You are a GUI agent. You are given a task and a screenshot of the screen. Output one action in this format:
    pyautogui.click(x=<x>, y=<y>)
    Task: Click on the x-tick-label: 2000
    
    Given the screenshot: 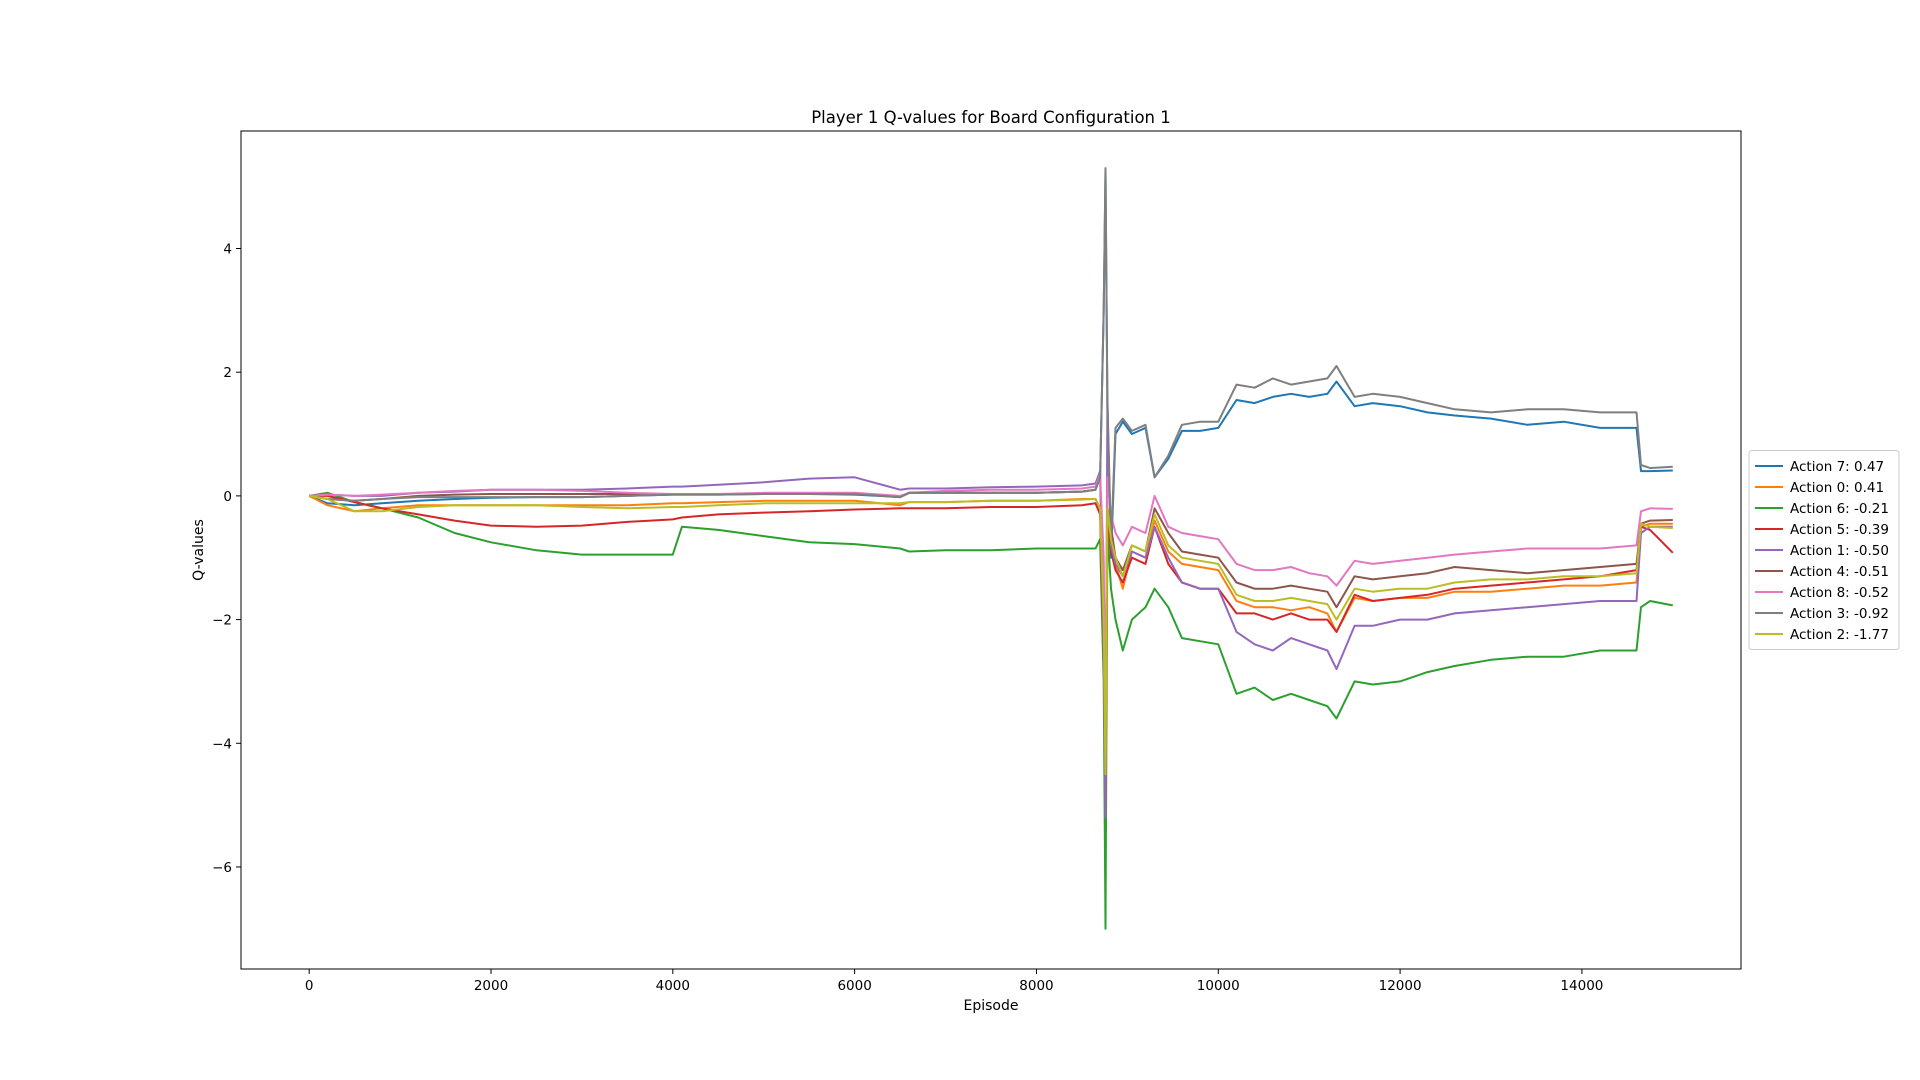 What is the action you would take?
    pyautogui.click(x=491, y=986)
    